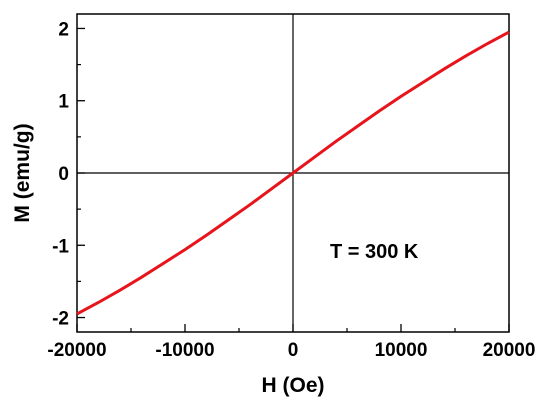 The image size is (550, 409). Describe the element at coordinates (374, 252) in the screenshot. I see `annotation-temperature: T = 300 K` at that location.